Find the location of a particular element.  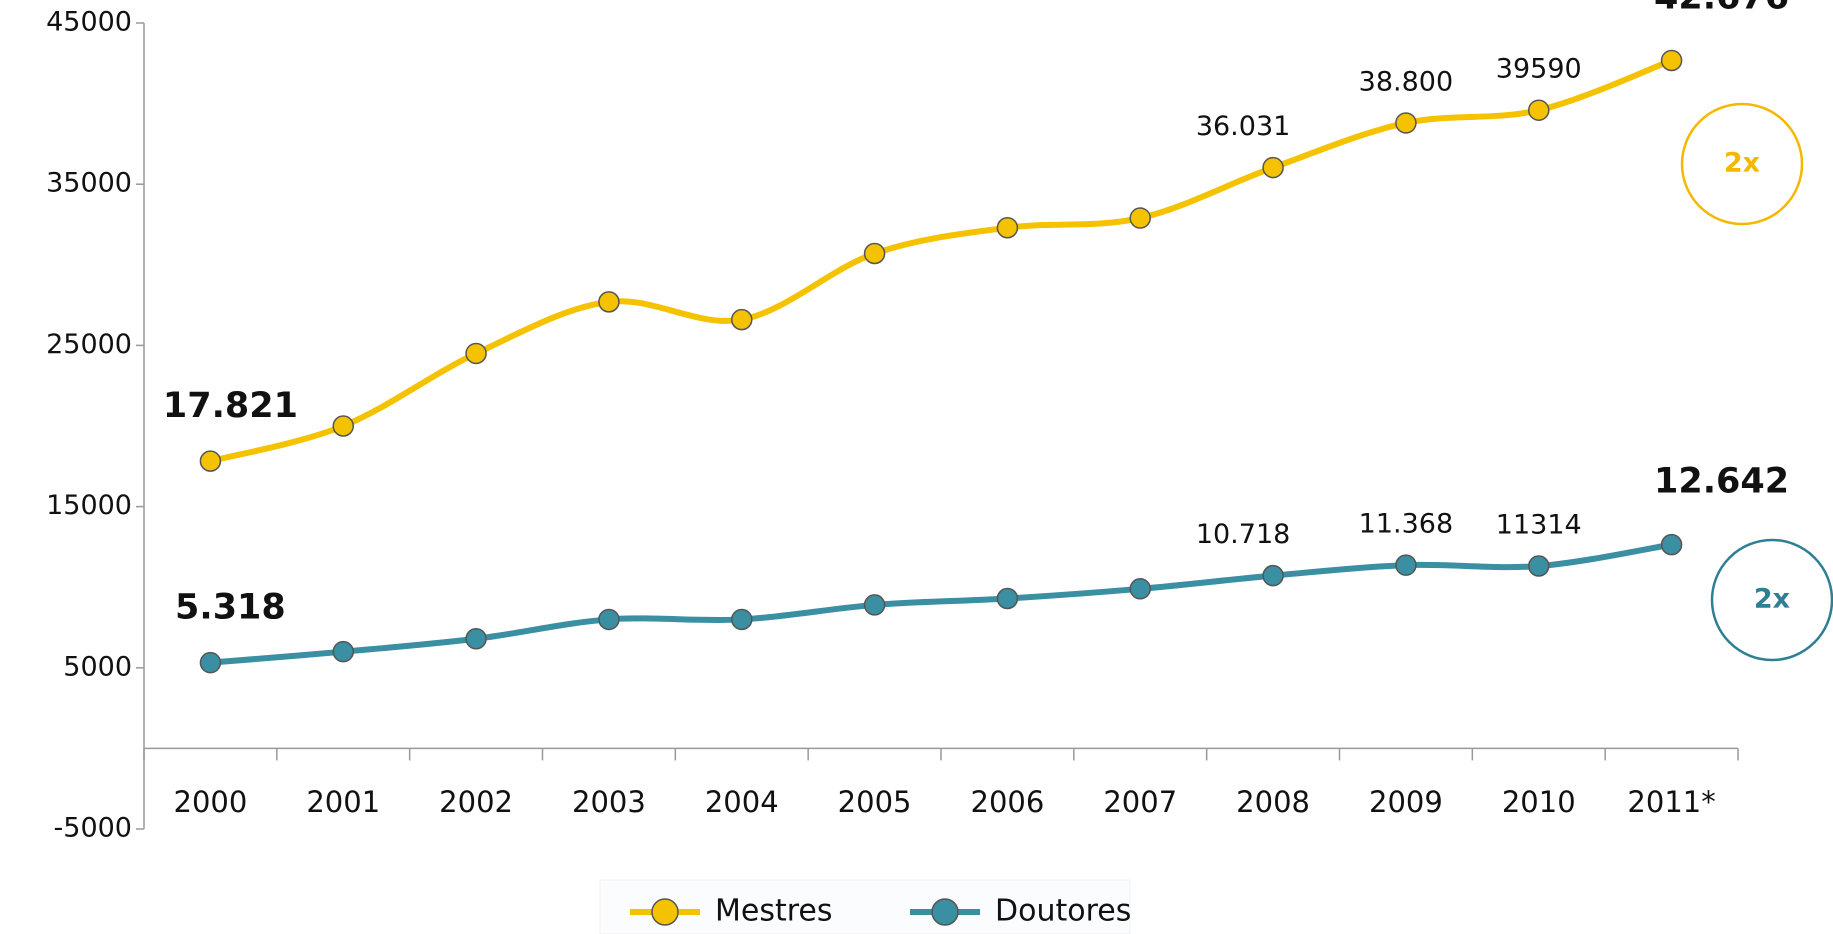

value-label: 42.676 is located at coordinates (1721, 8).